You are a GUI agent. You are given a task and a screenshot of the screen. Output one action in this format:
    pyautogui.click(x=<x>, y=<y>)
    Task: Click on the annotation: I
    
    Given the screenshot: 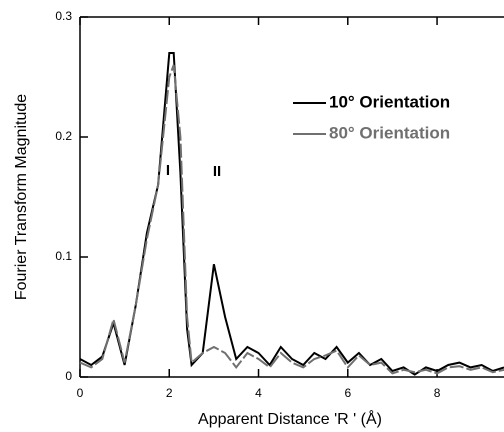 What is the action you would take?
    pyautogui.click(x=168, y=170)
    